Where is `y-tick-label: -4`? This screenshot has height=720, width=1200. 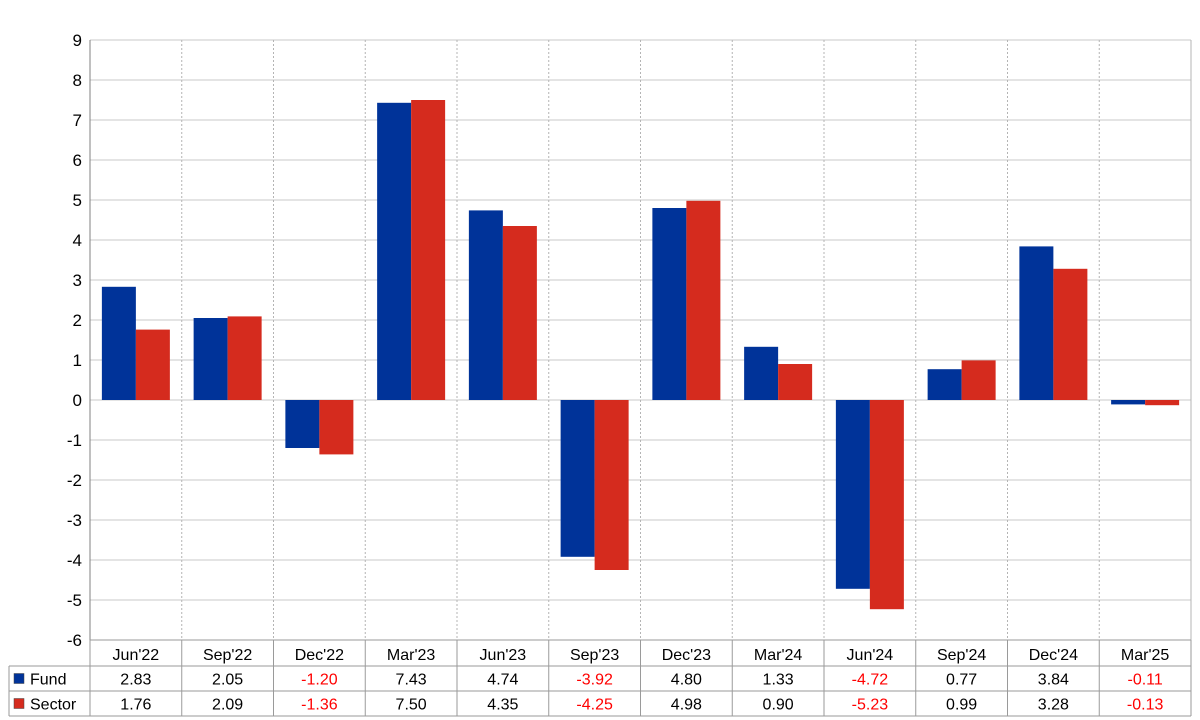 y-tick-label: -4 is located at coordinates (74, 560).